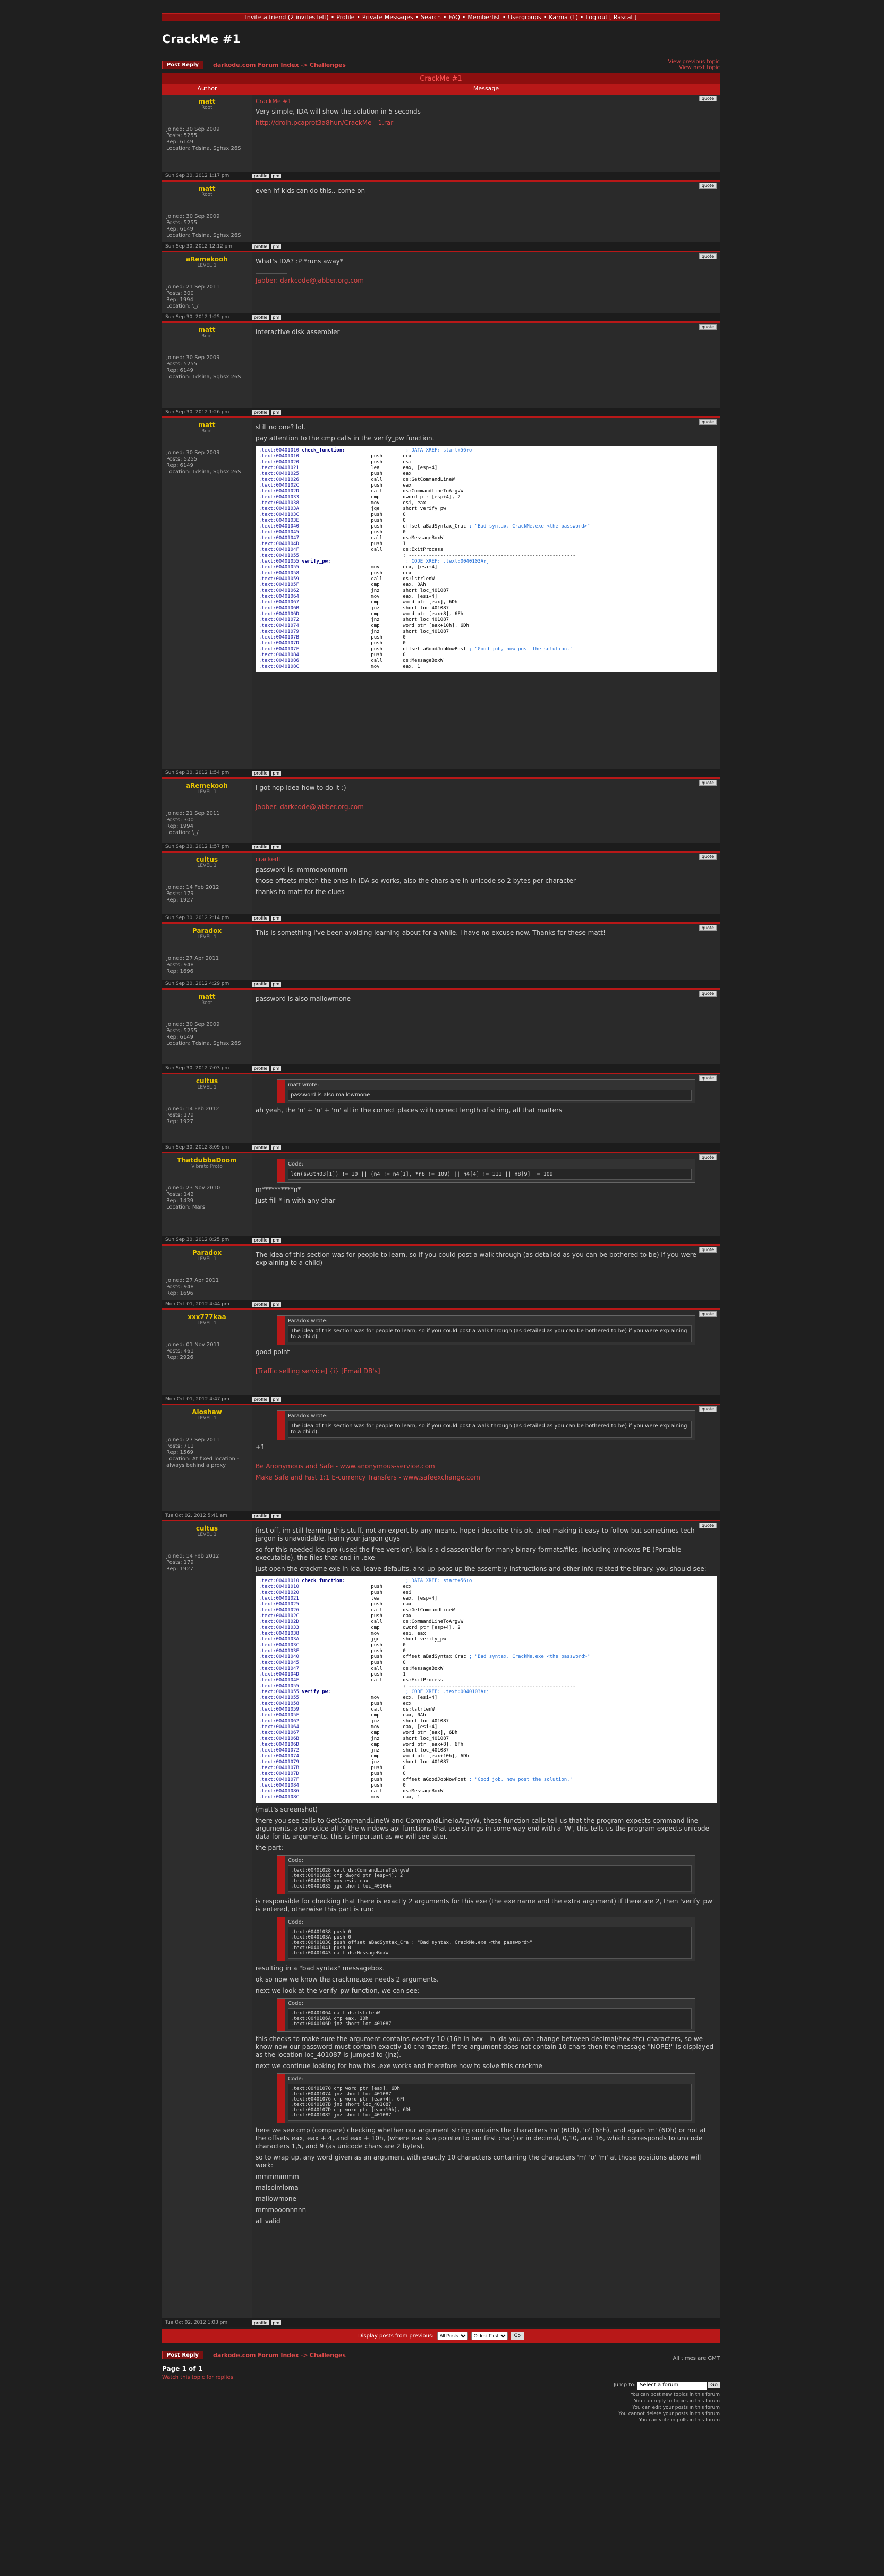  Describe the element at coordinates (611, 17) in the screenshot. I see `topbar-link: Log out [ Rascal ]` at that location.